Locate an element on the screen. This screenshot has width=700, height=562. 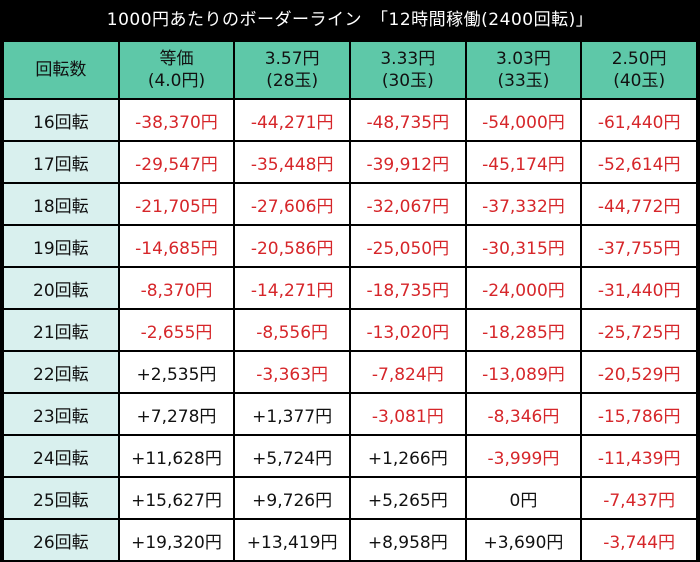
table-cell: -11,439円 is located at coordinates (639, 456).